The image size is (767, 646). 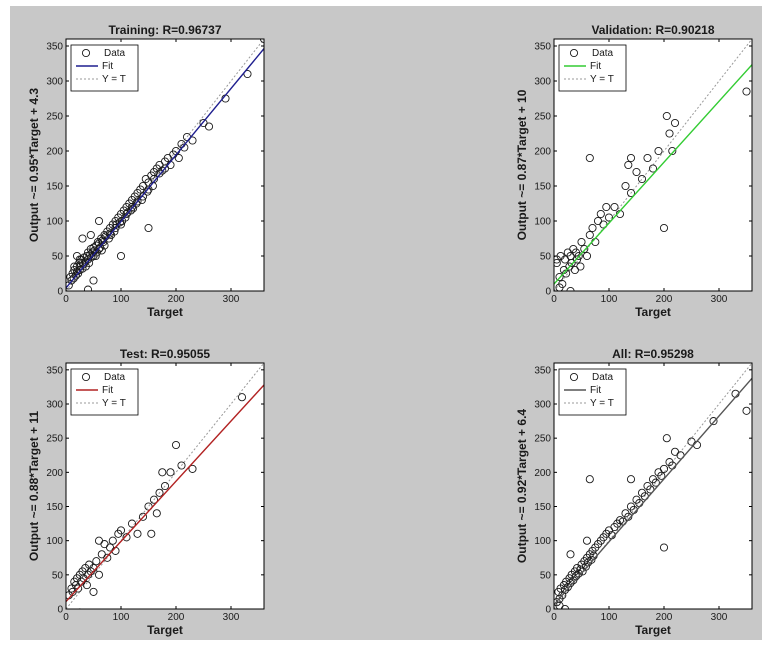 What do you see at coordinates (522, 486) in the screenshot?
I see `y-axis-label: Output ~= 0.92*Target + 6.4` at bounding box center [522, 486].